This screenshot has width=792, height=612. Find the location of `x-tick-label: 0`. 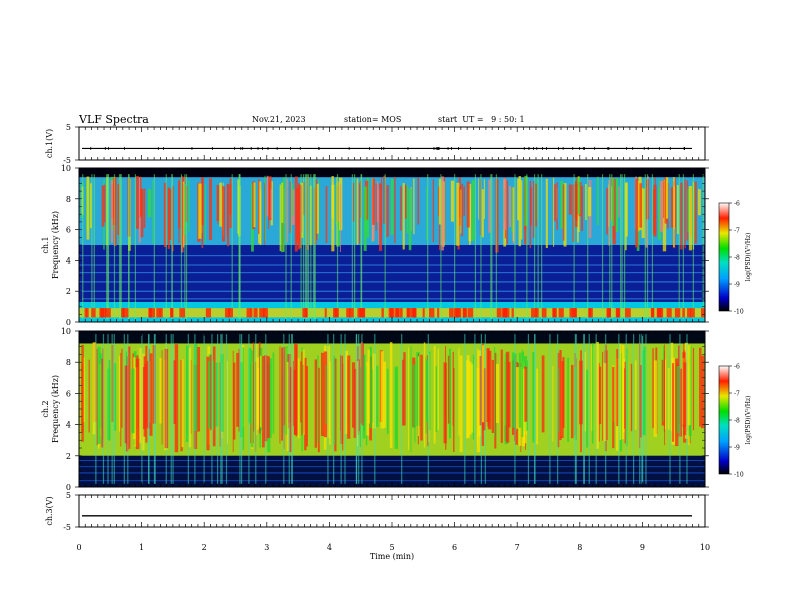

x-tick-label: 0 is located at coordinates (78, 547).